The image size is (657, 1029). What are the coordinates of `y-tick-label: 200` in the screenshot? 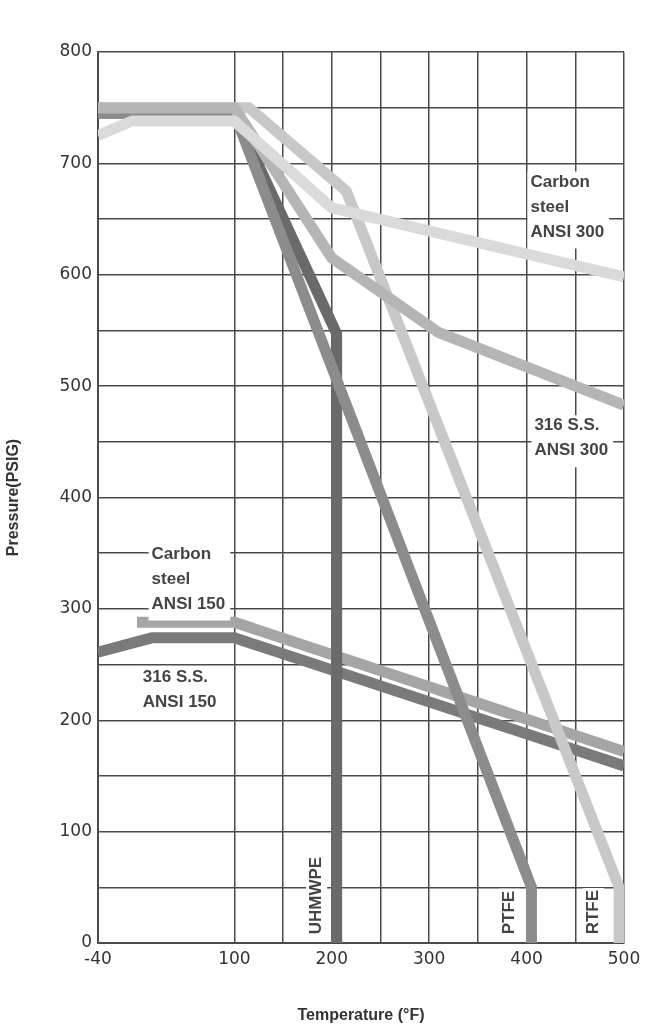 It's located at (75, 718).